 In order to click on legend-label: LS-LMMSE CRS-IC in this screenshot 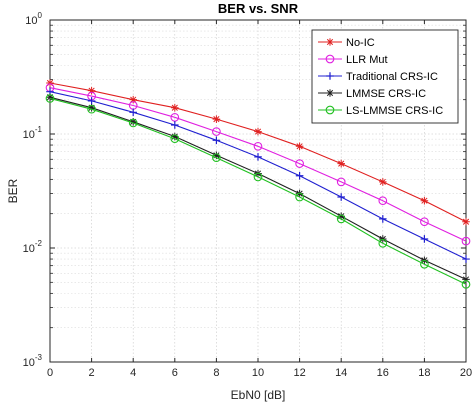, I will do `click(394, 111)`.